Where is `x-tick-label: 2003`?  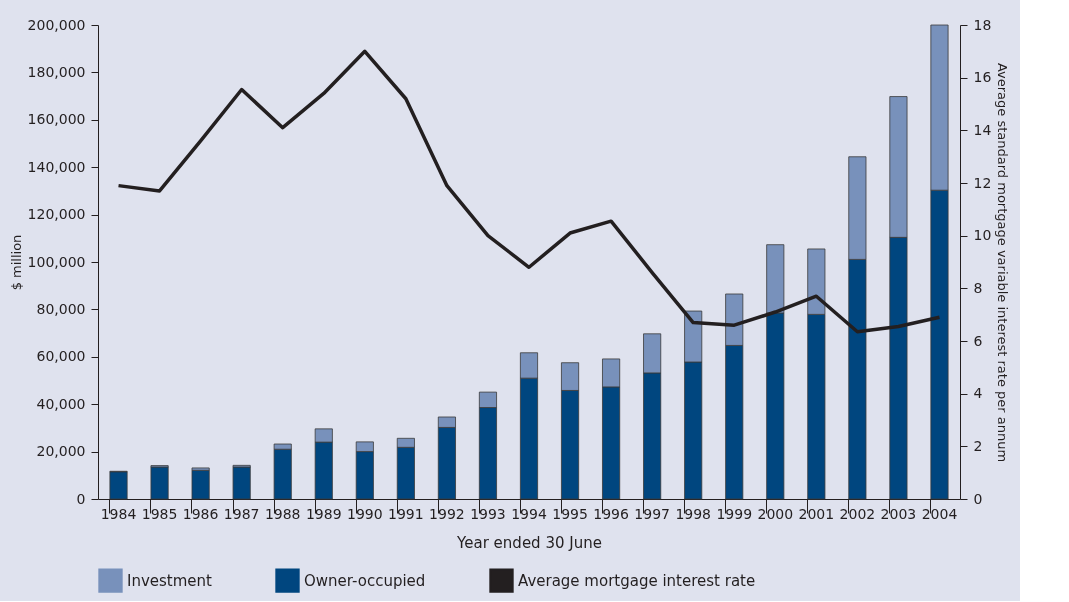
x-tick-label: 2003 is located at coordinates (898, 513).